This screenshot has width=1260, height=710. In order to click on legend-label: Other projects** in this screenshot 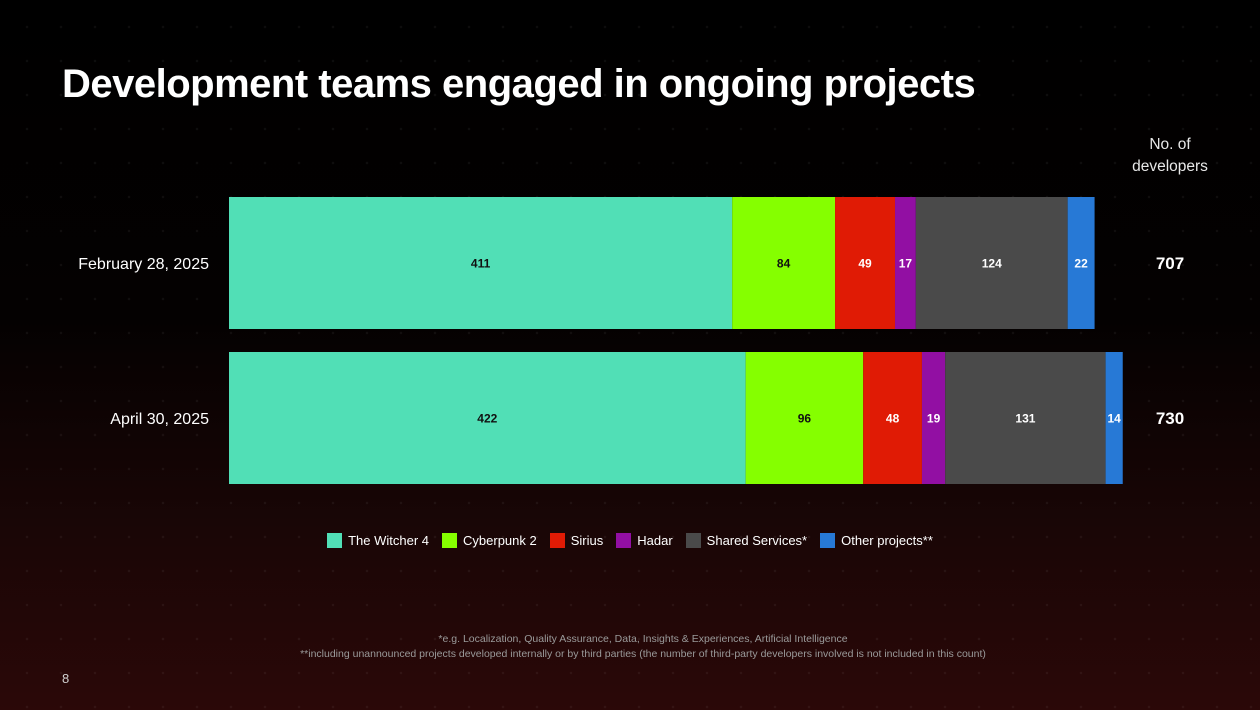, I will do `click(887, 540)`.